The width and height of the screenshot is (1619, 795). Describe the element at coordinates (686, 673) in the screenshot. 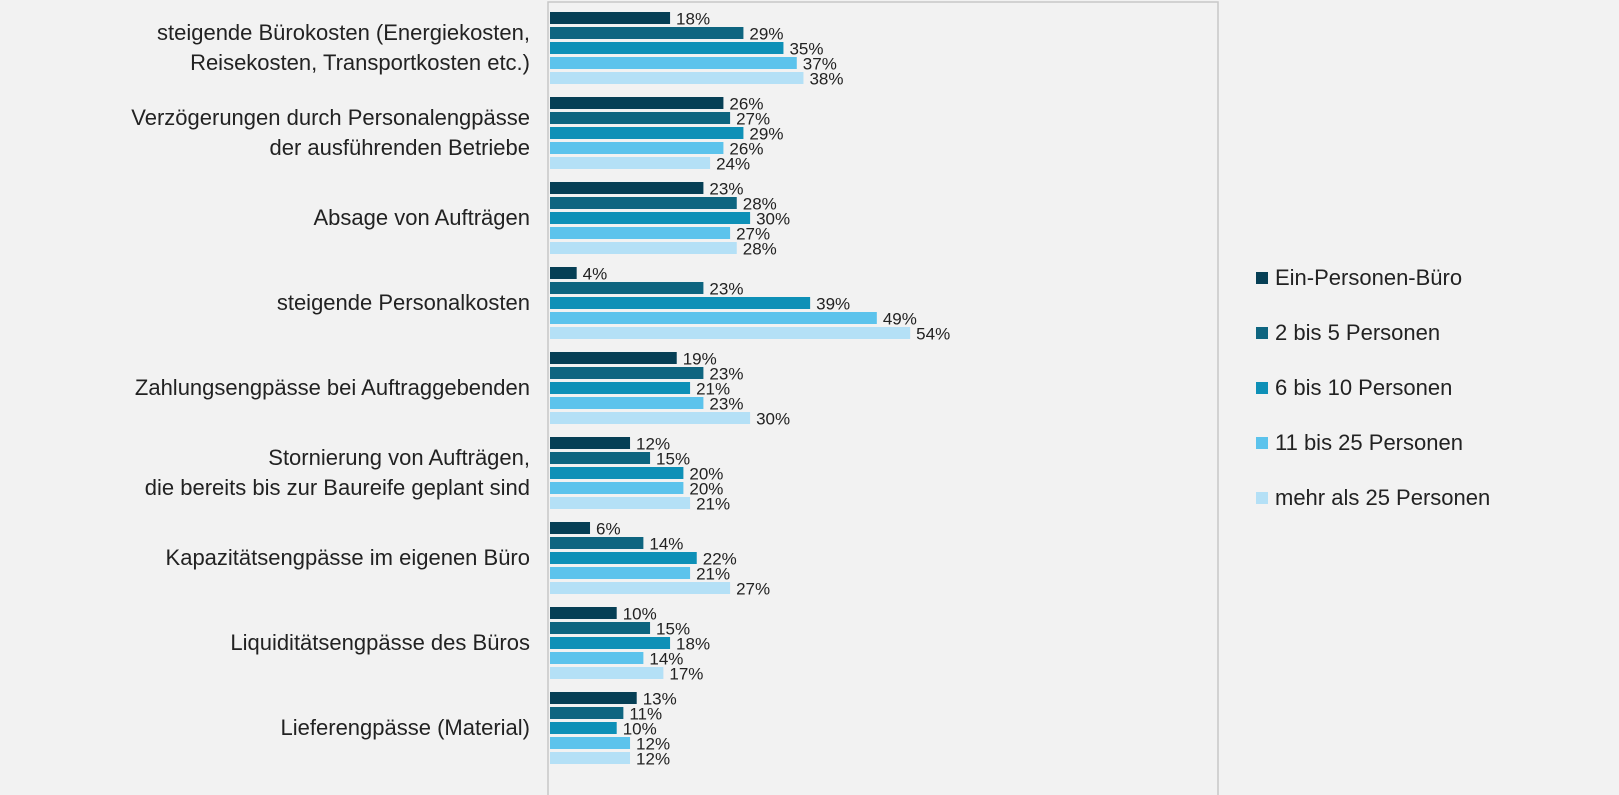

I see `value-label: 17%` at that location.